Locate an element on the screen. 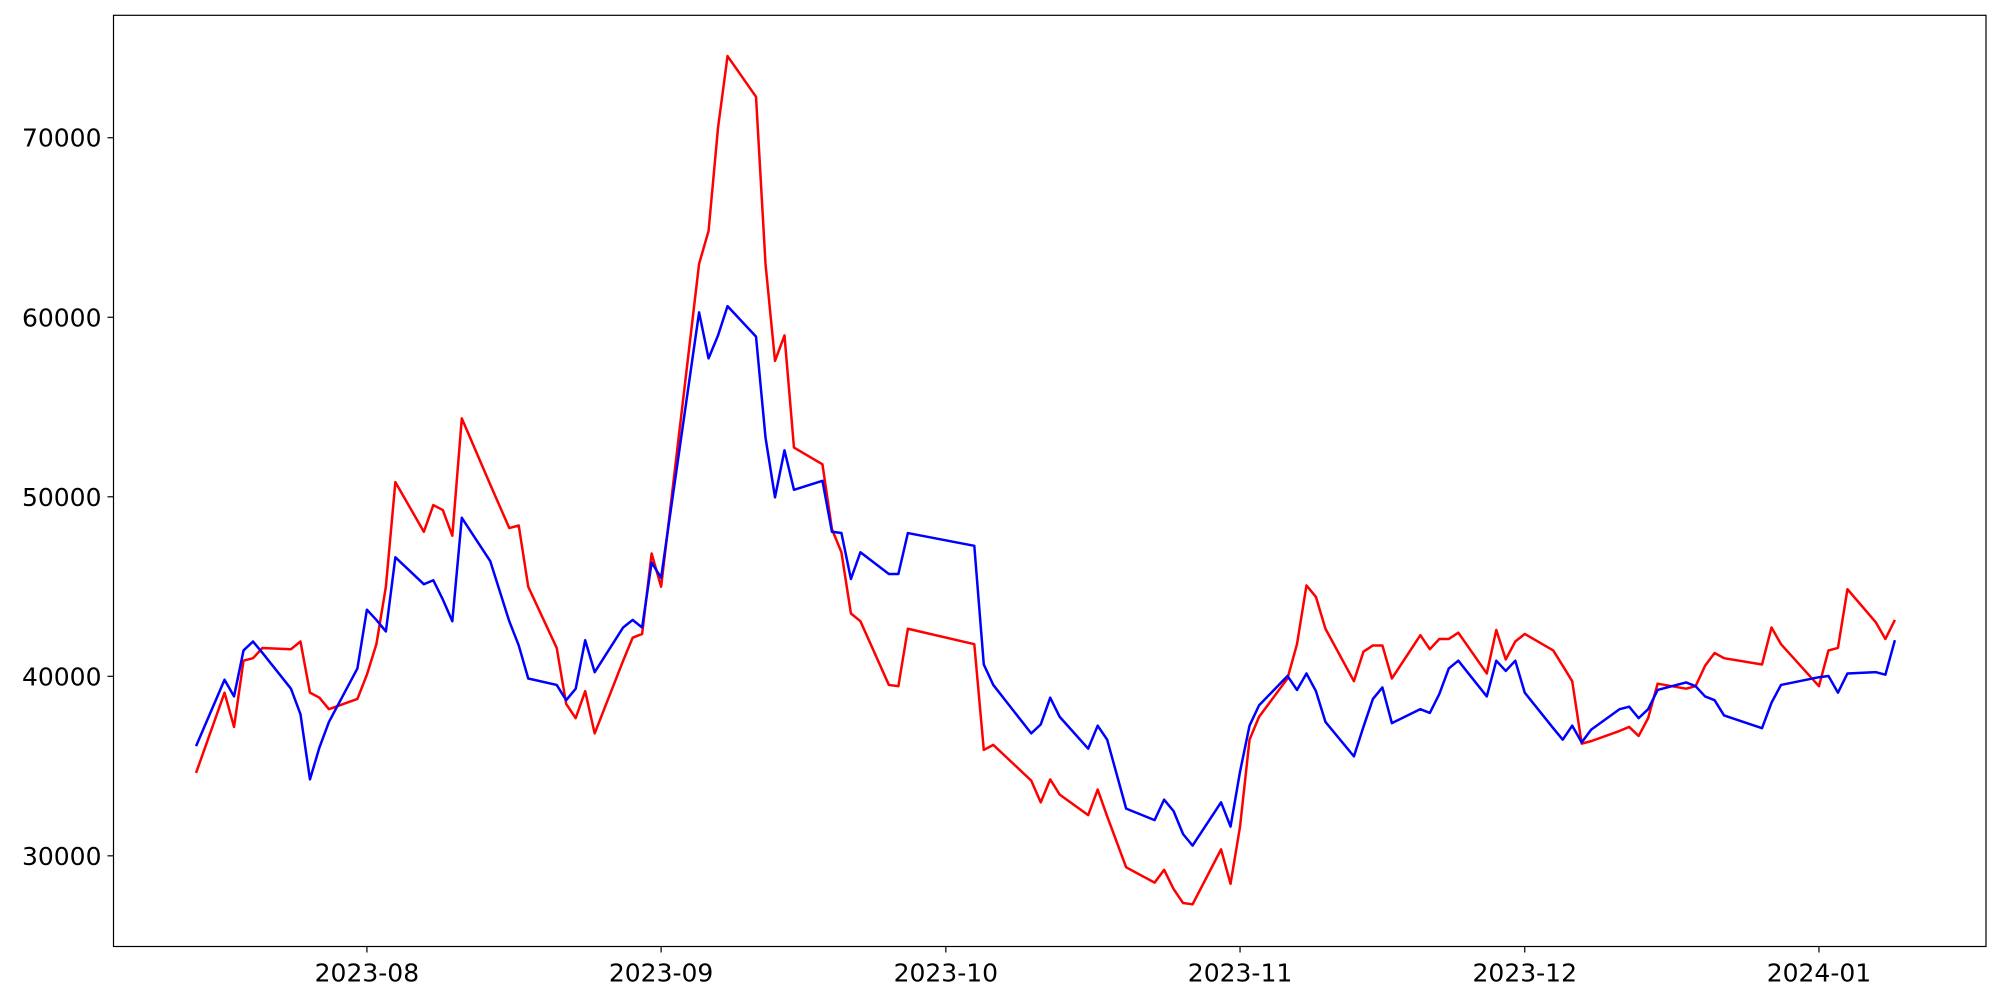 The width and height of the screenshot is (2000, 1000). y-tick-label: 40000 is located at coordinates (62, 676).